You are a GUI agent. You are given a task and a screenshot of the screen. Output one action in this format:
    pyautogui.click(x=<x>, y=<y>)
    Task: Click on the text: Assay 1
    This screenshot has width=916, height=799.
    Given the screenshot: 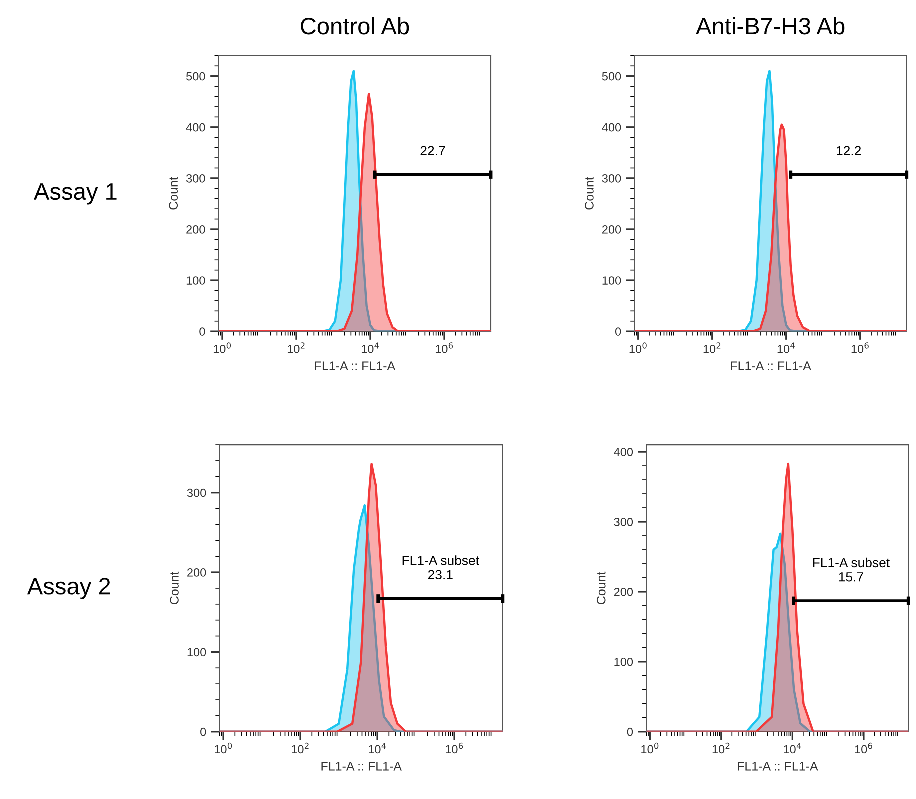 What is the action you would take?
    pyautogui.click(x=75, y=194)
    